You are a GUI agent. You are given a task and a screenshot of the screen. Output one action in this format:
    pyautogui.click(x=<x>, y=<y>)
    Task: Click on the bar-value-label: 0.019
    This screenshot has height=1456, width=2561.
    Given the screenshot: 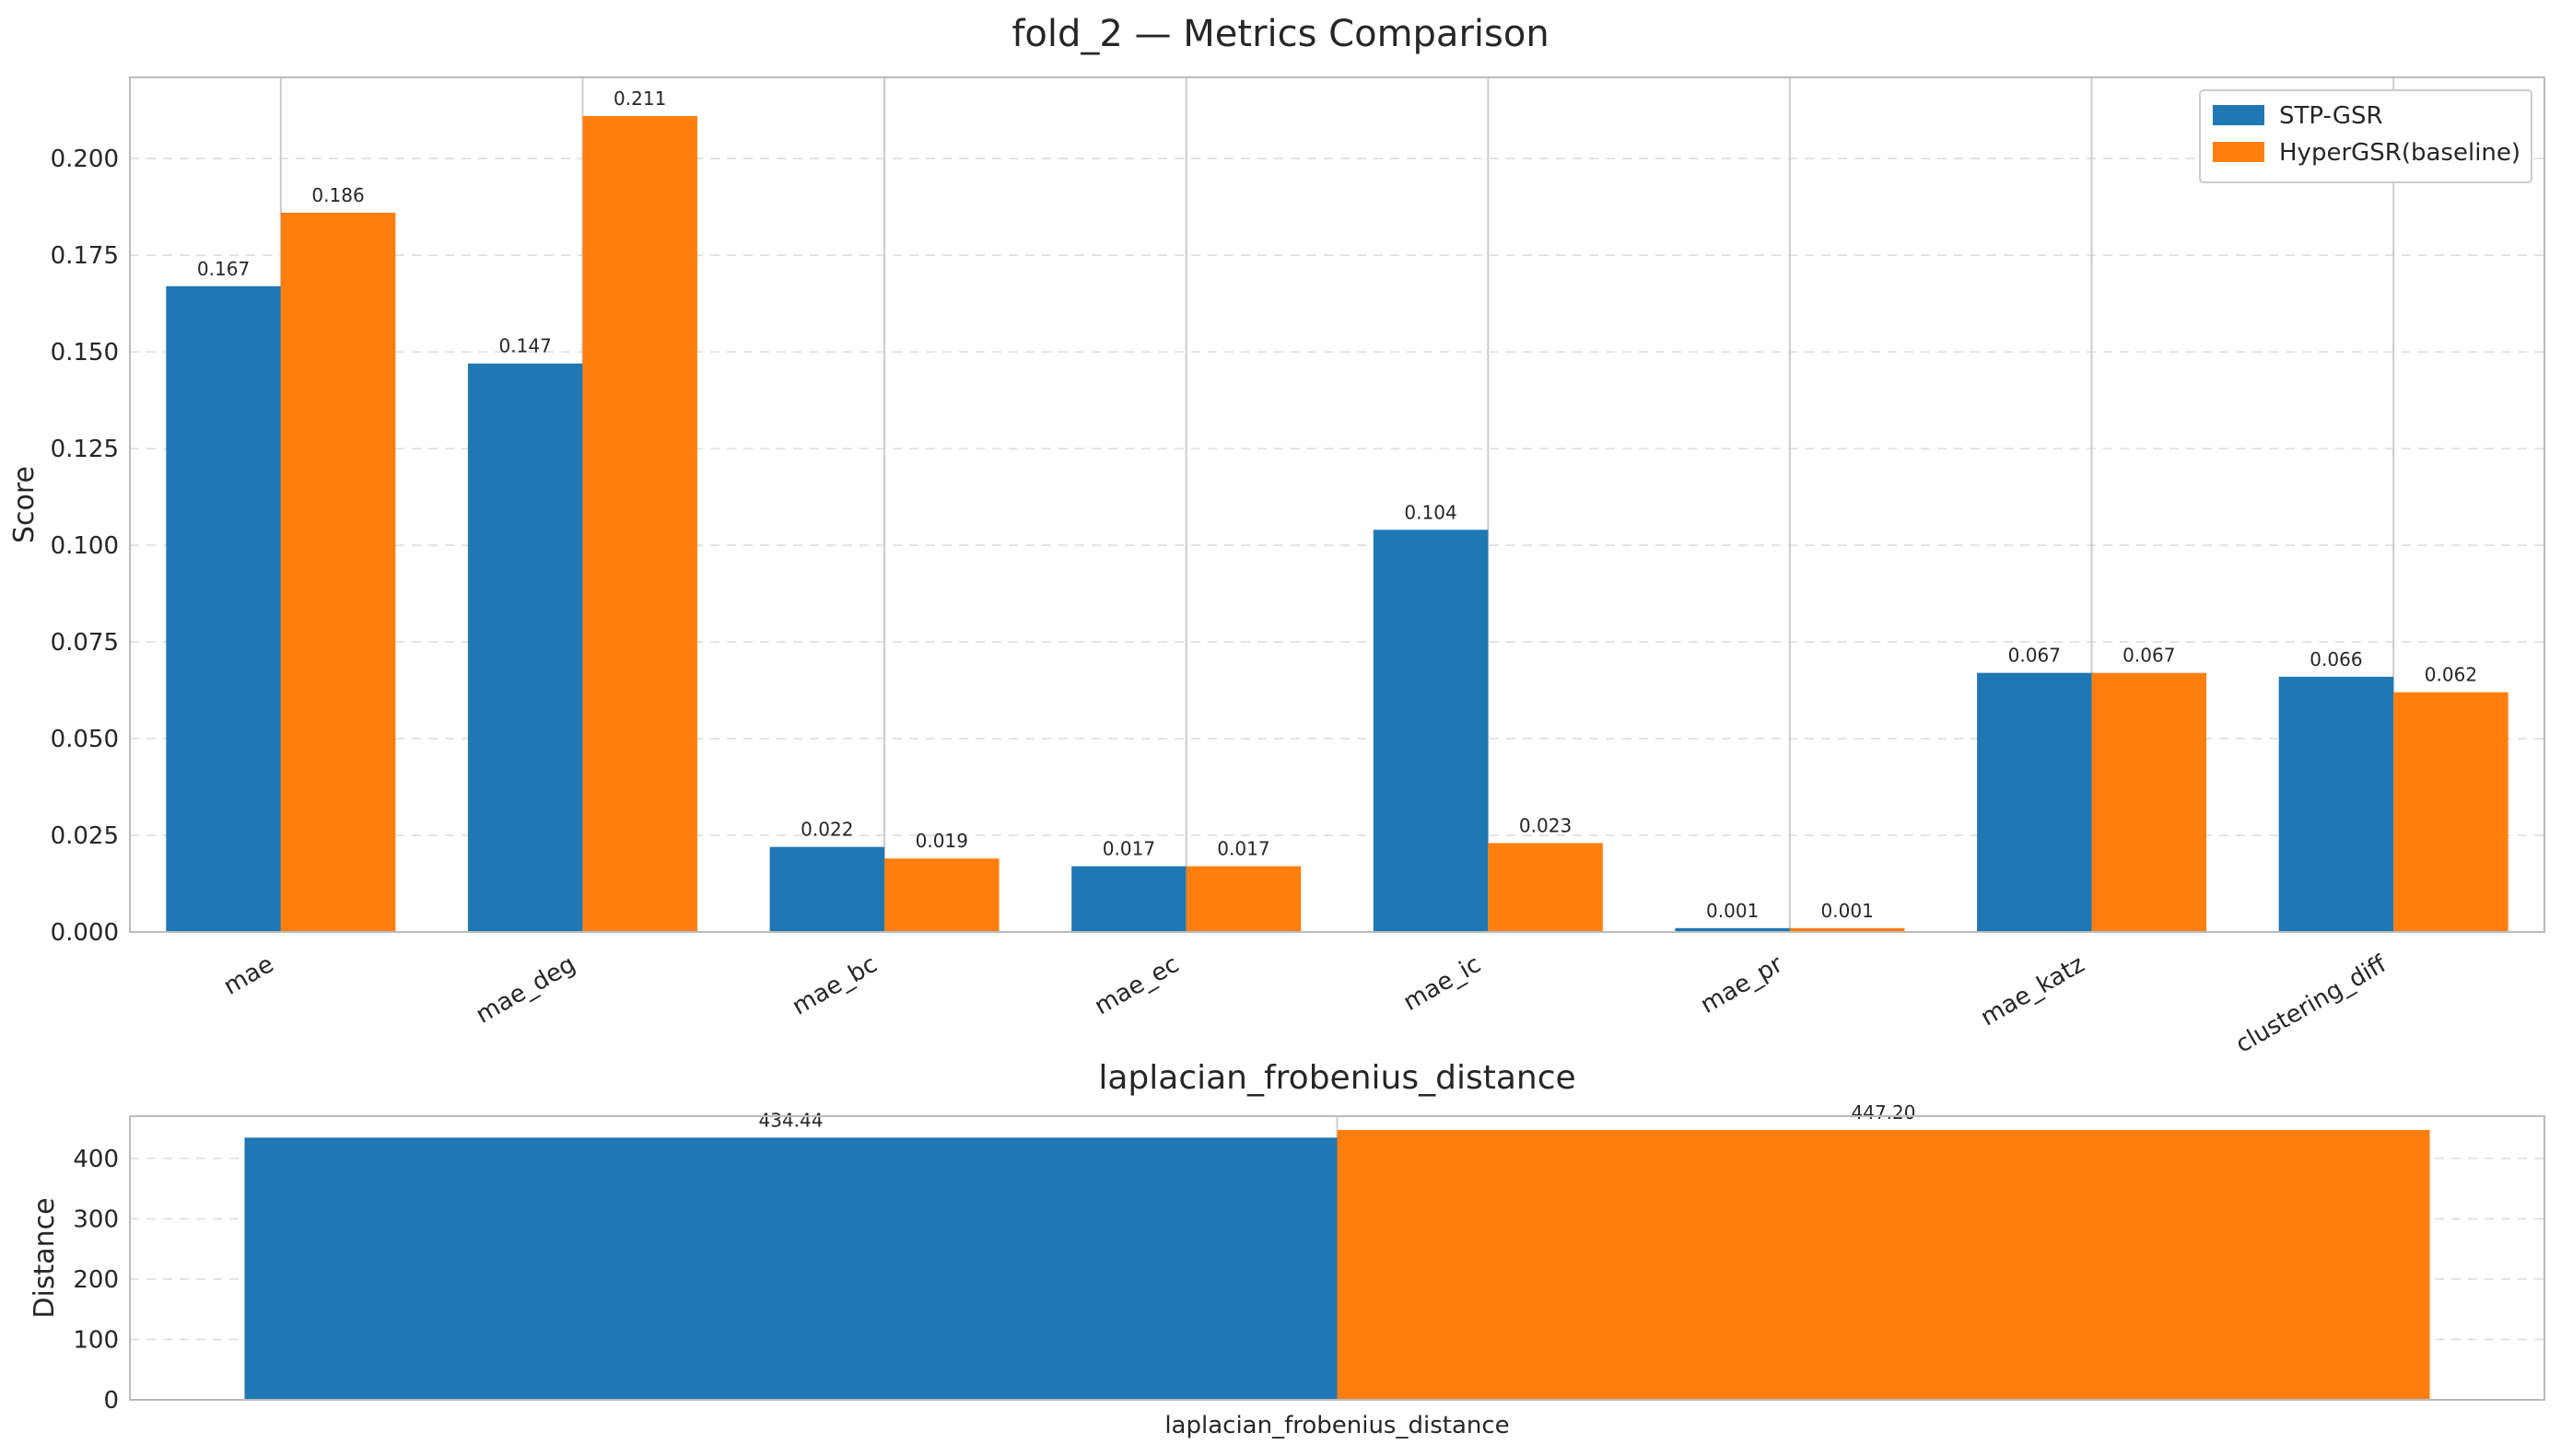 What is the action you would take?
    pyautogui.click(x=942, y=841)
    